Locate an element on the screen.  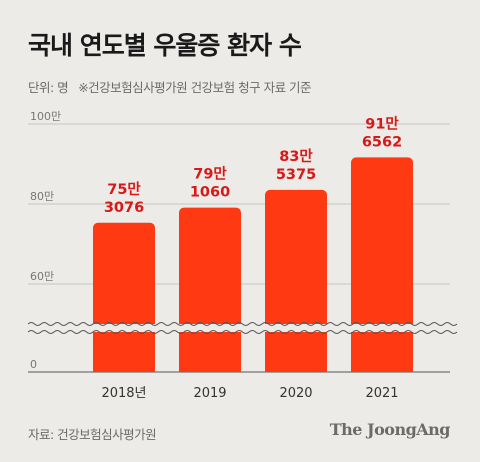
data-labels: 75만 3076 79만 1060 83만 5375 91만 6562 is located at coordinates (253, 165).